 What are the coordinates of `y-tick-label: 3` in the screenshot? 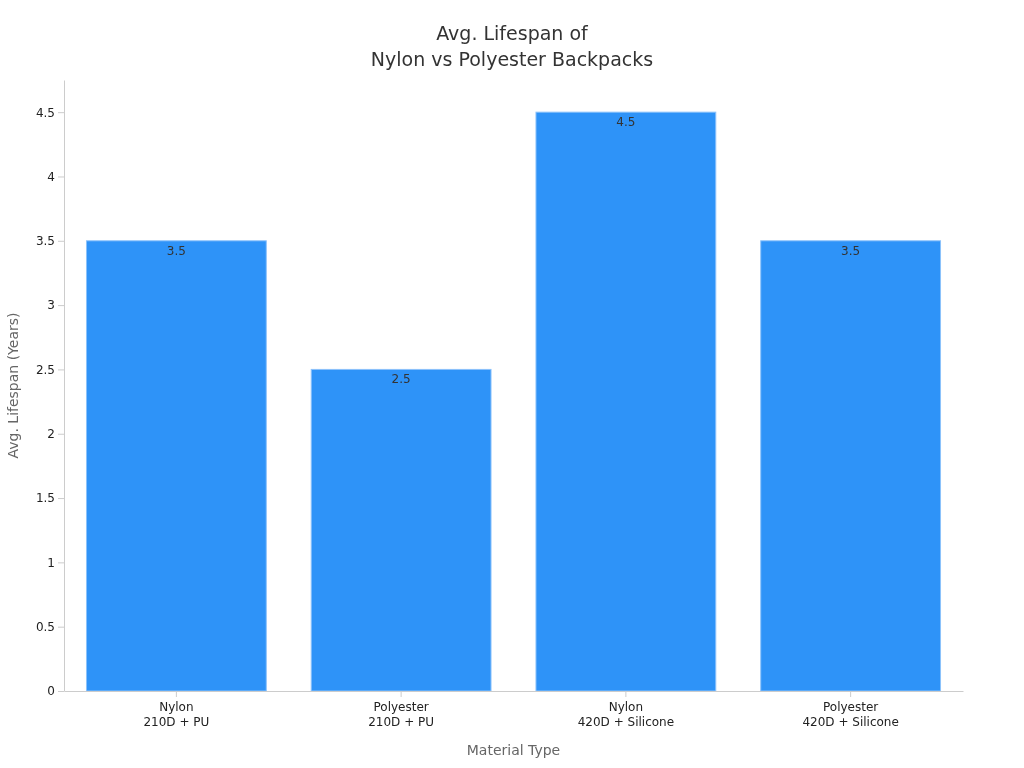 It's located at (51, 305).